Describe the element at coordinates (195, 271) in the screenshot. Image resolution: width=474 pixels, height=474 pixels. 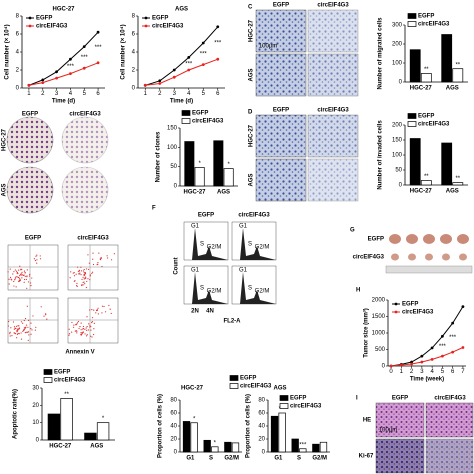
I see `label: G1` at that location.